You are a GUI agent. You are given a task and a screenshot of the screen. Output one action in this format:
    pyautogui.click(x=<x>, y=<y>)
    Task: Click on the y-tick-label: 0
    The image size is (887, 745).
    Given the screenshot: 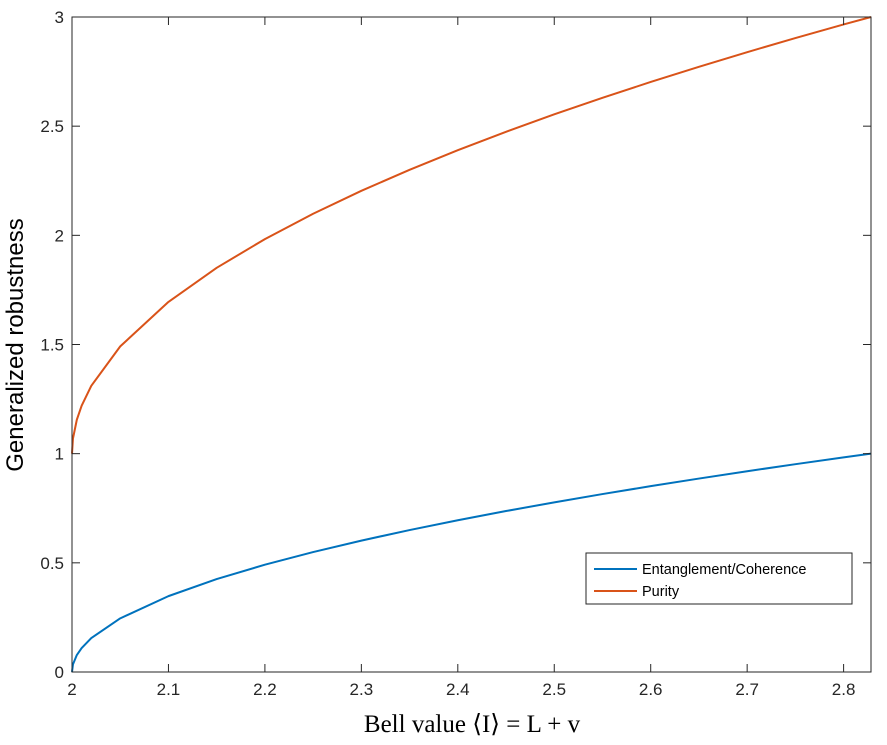 What is the action you would take?
    pyautogui.click(x=59, y=672)
    